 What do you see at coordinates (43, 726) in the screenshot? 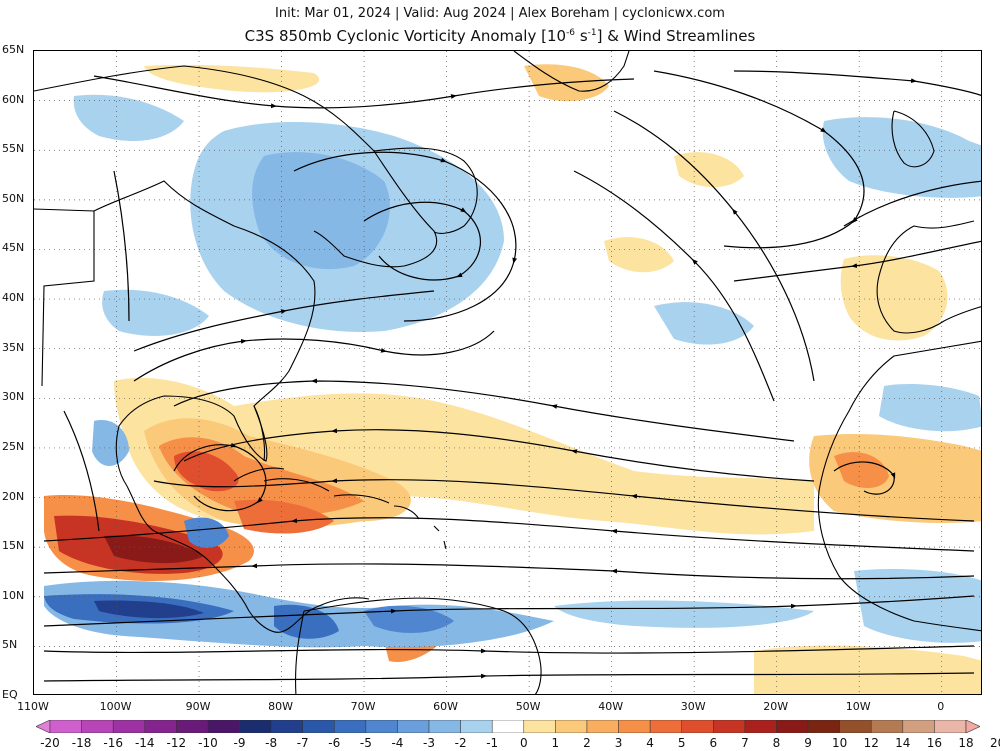
I see `colorbar-extend-low` at bounding box center [43, 726].